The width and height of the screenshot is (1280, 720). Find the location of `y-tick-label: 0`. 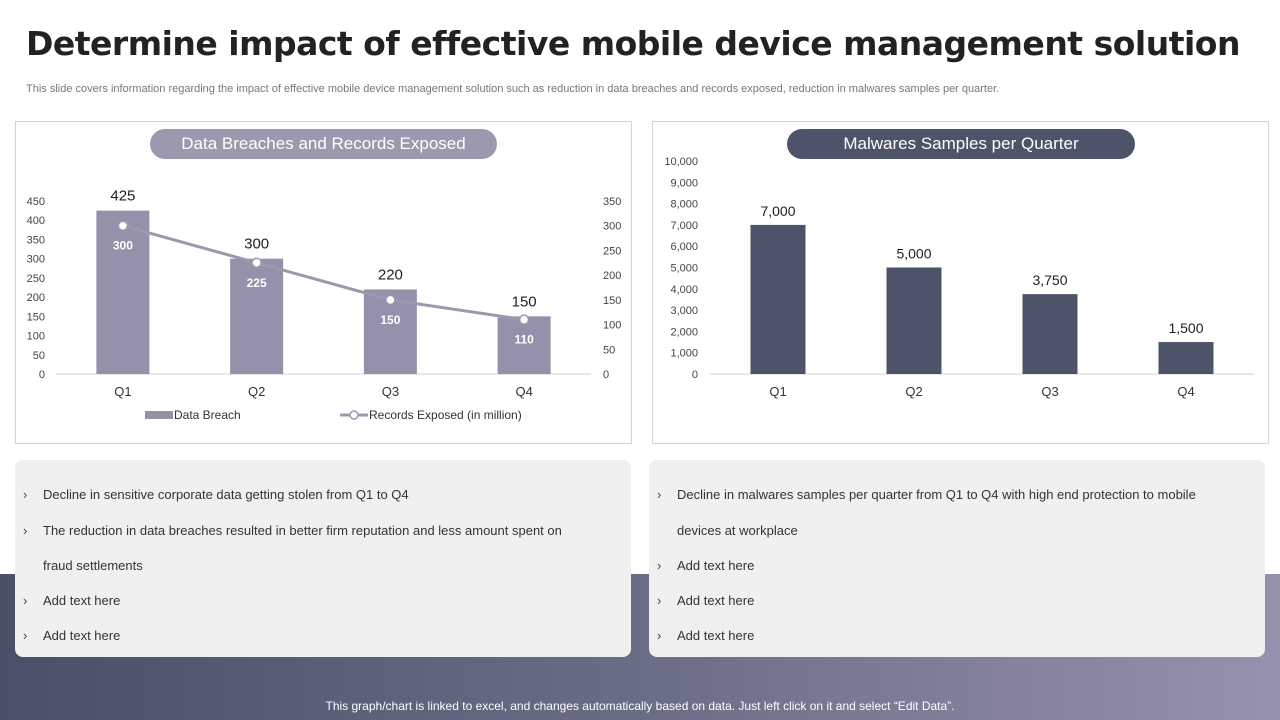

y-tick-label: 0 is located at coordinates (695, 375).